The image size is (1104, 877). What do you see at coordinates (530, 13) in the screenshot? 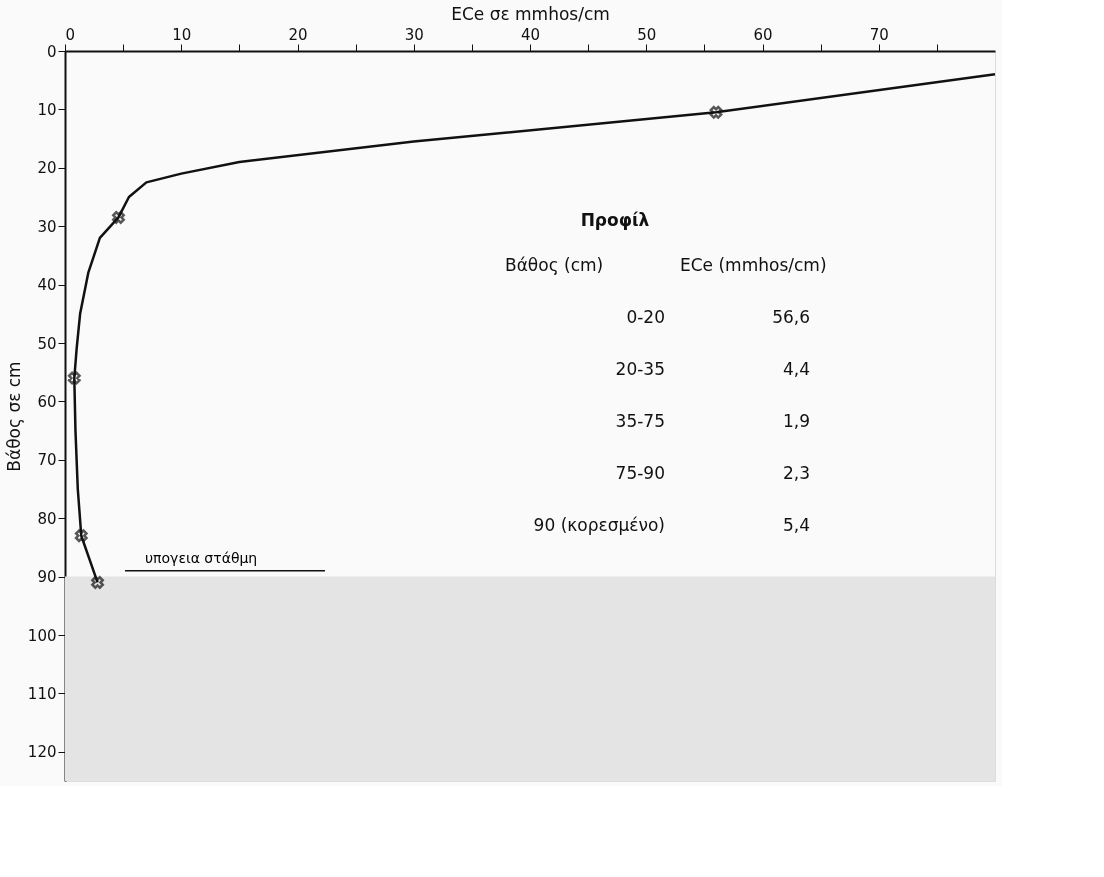
I see `x-axis-title: ECe σε mmhos/cm` at bounding box center [530, 13].